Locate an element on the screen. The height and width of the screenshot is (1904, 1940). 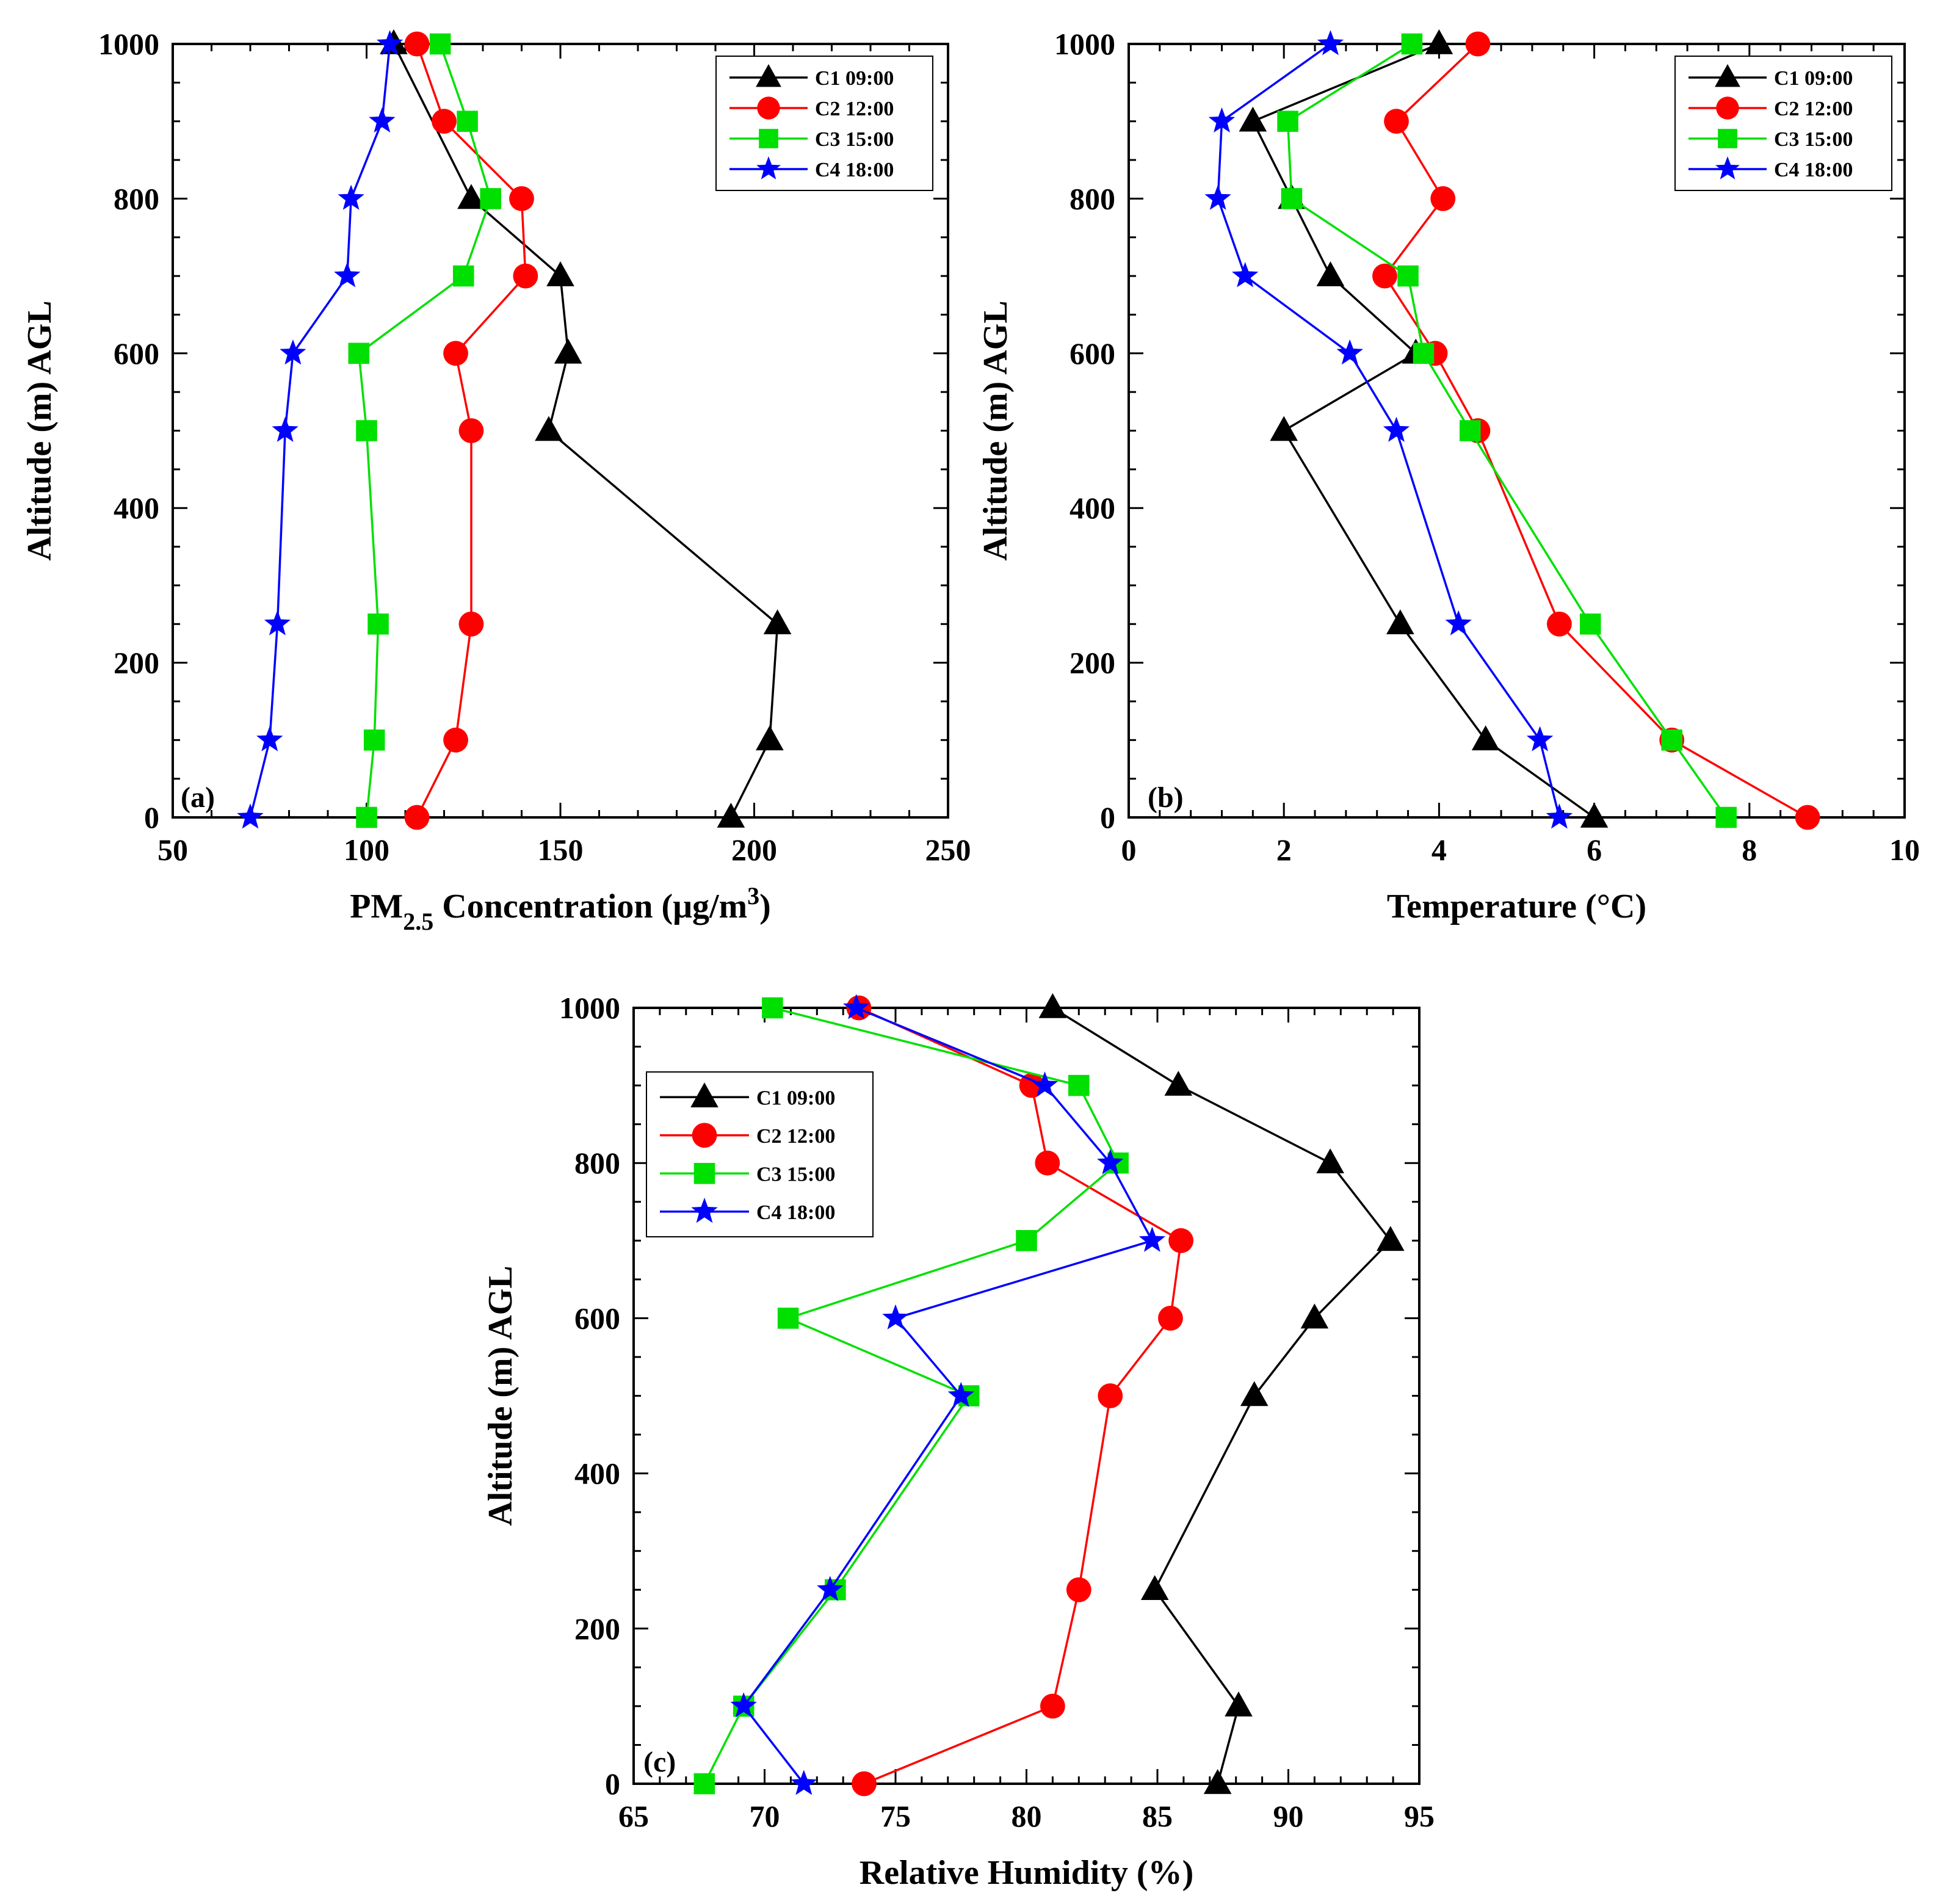
x-tick-label: 150 is located at coordinates (561, 850).